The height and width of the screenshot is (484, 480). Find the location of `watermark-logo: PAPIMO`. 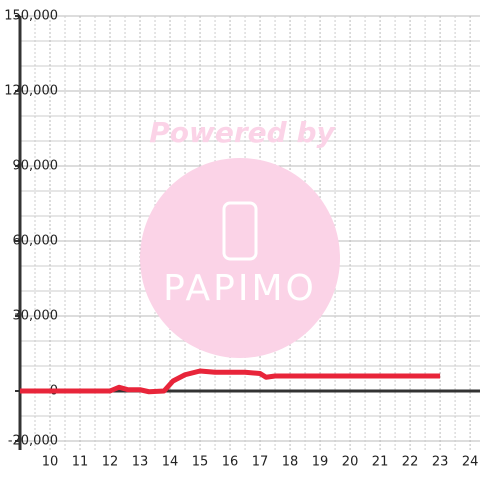

watermark-logo: PAPIMO is located at coordinates (240, 288).